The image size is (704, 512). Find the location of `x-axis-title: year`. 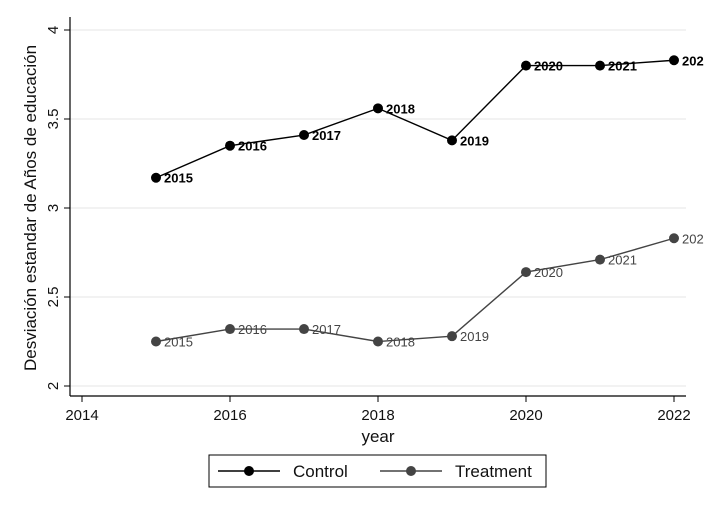

x-axis-title: year is located at coordinates (377, 436).